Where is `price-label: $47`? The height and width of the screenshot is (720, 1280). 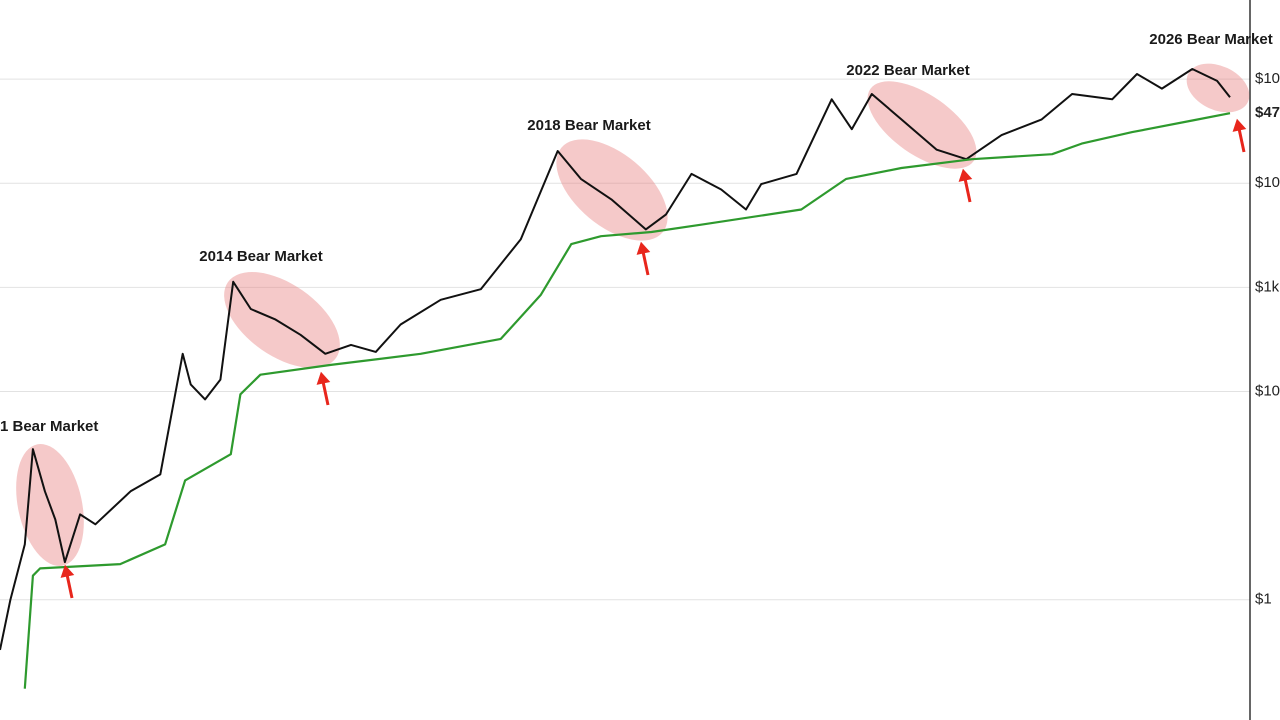
price-label: $47 is located at coordinates (1267, 112).